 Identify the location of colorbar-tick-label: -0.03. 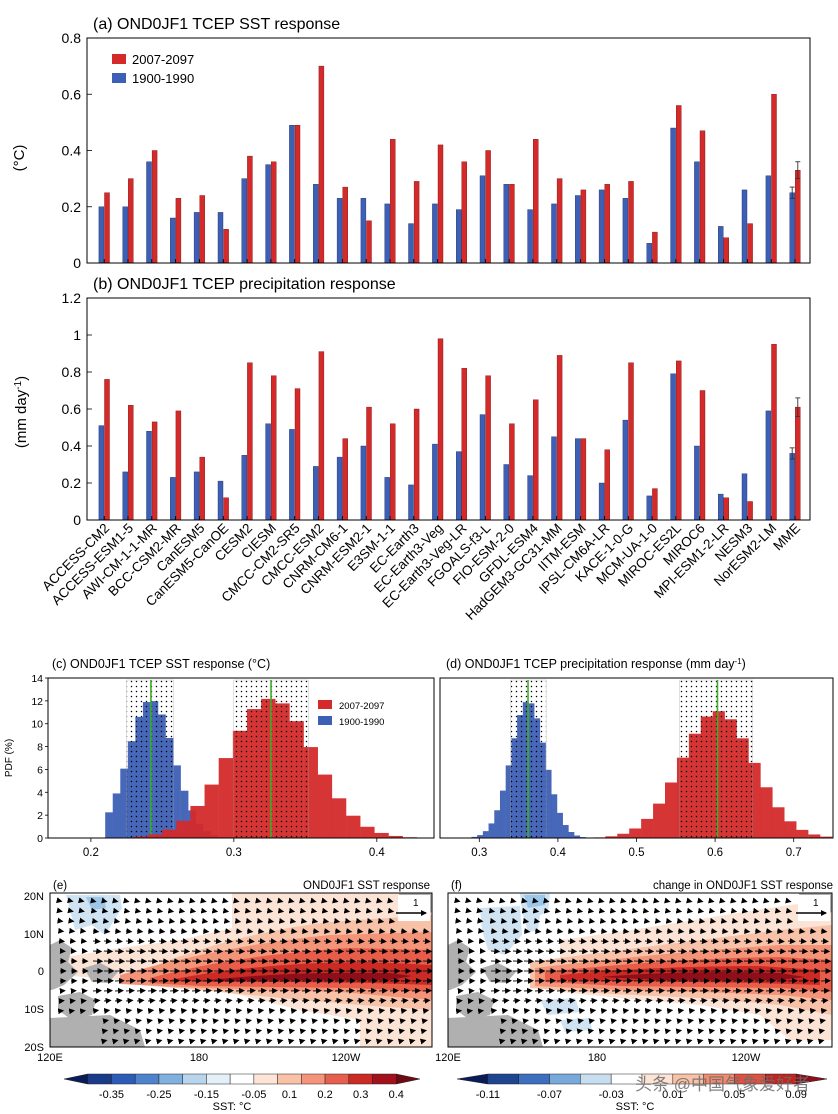
(611, 1095).